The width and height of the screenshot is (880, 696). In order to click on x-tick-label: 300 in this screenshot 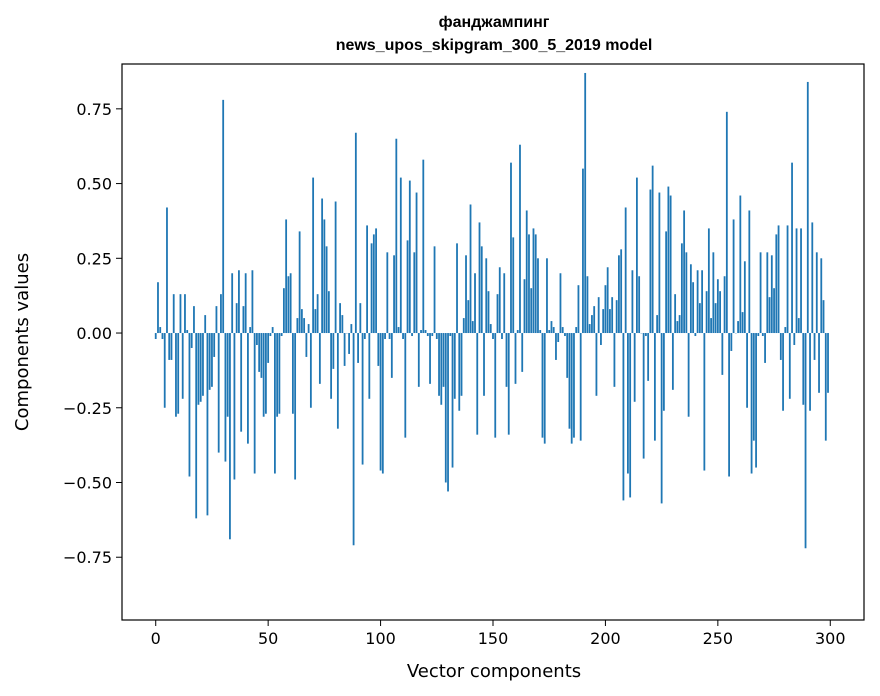, I will do `click(830, 638)`.